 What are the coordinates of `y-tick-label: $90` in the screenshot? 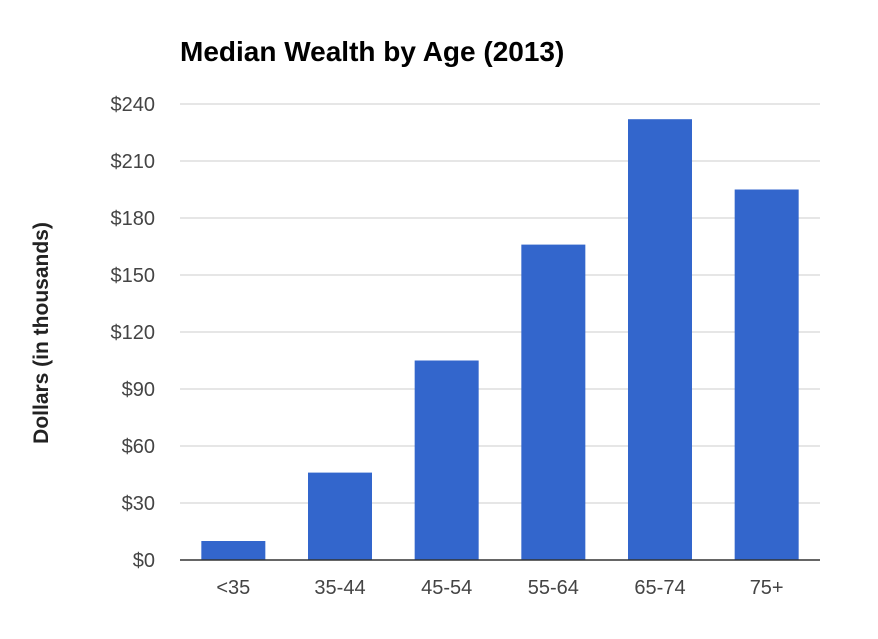 It's located at (138, 390).